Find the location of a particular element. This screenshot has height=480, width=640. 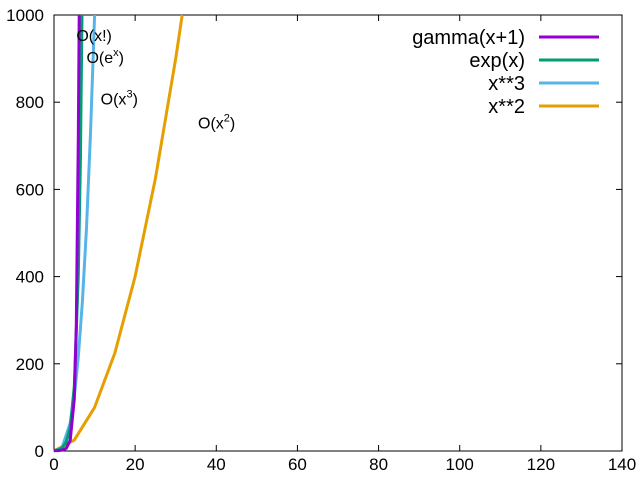

x-tick-label: 40 is located at coordinates (216, 464).